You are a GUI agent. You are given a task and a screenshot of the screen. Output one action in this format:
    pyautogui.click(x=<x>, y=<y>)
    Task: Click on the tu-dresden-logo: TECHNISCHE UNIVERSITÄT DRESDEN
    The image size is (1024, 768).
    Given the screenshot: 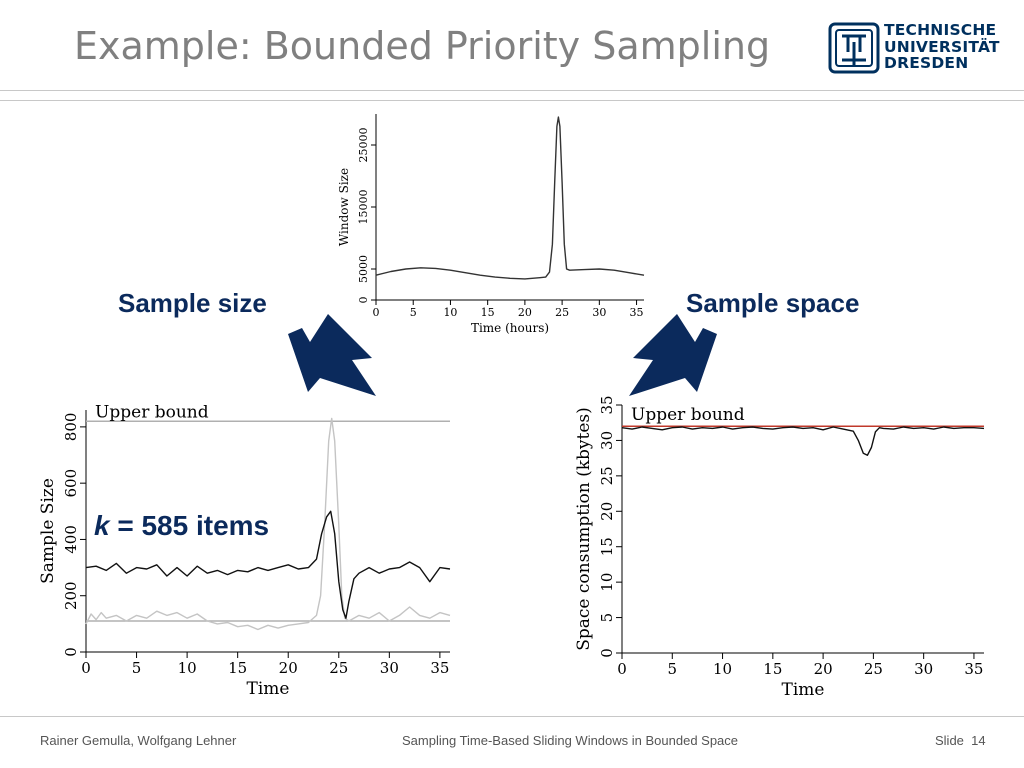 What is the action you would take?
    pyautogui.click(x=914, y=49)
    